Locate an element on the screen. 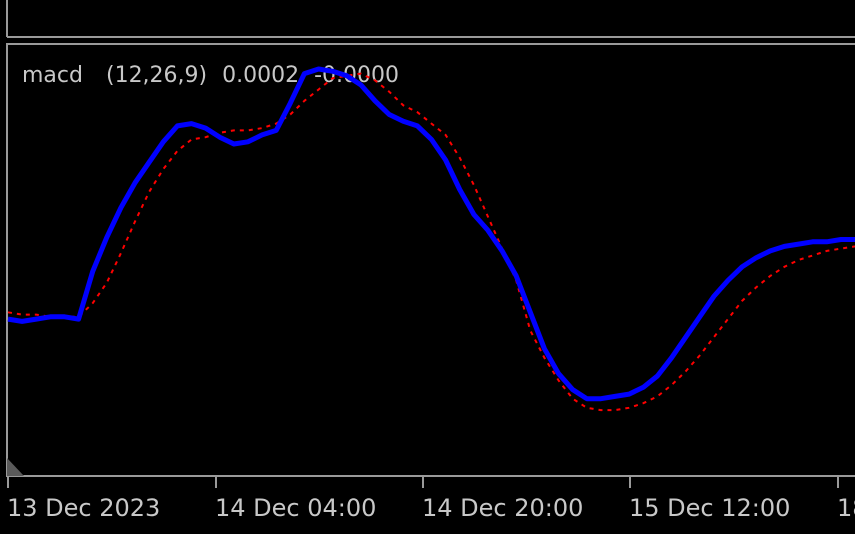  x-tick-label: 14 Dec 04:00 is located at coordinates (295, 508).